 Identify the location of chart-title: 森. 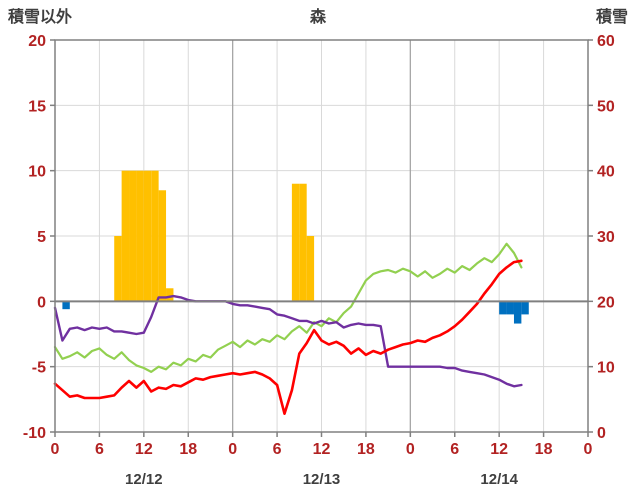
(318, 16).